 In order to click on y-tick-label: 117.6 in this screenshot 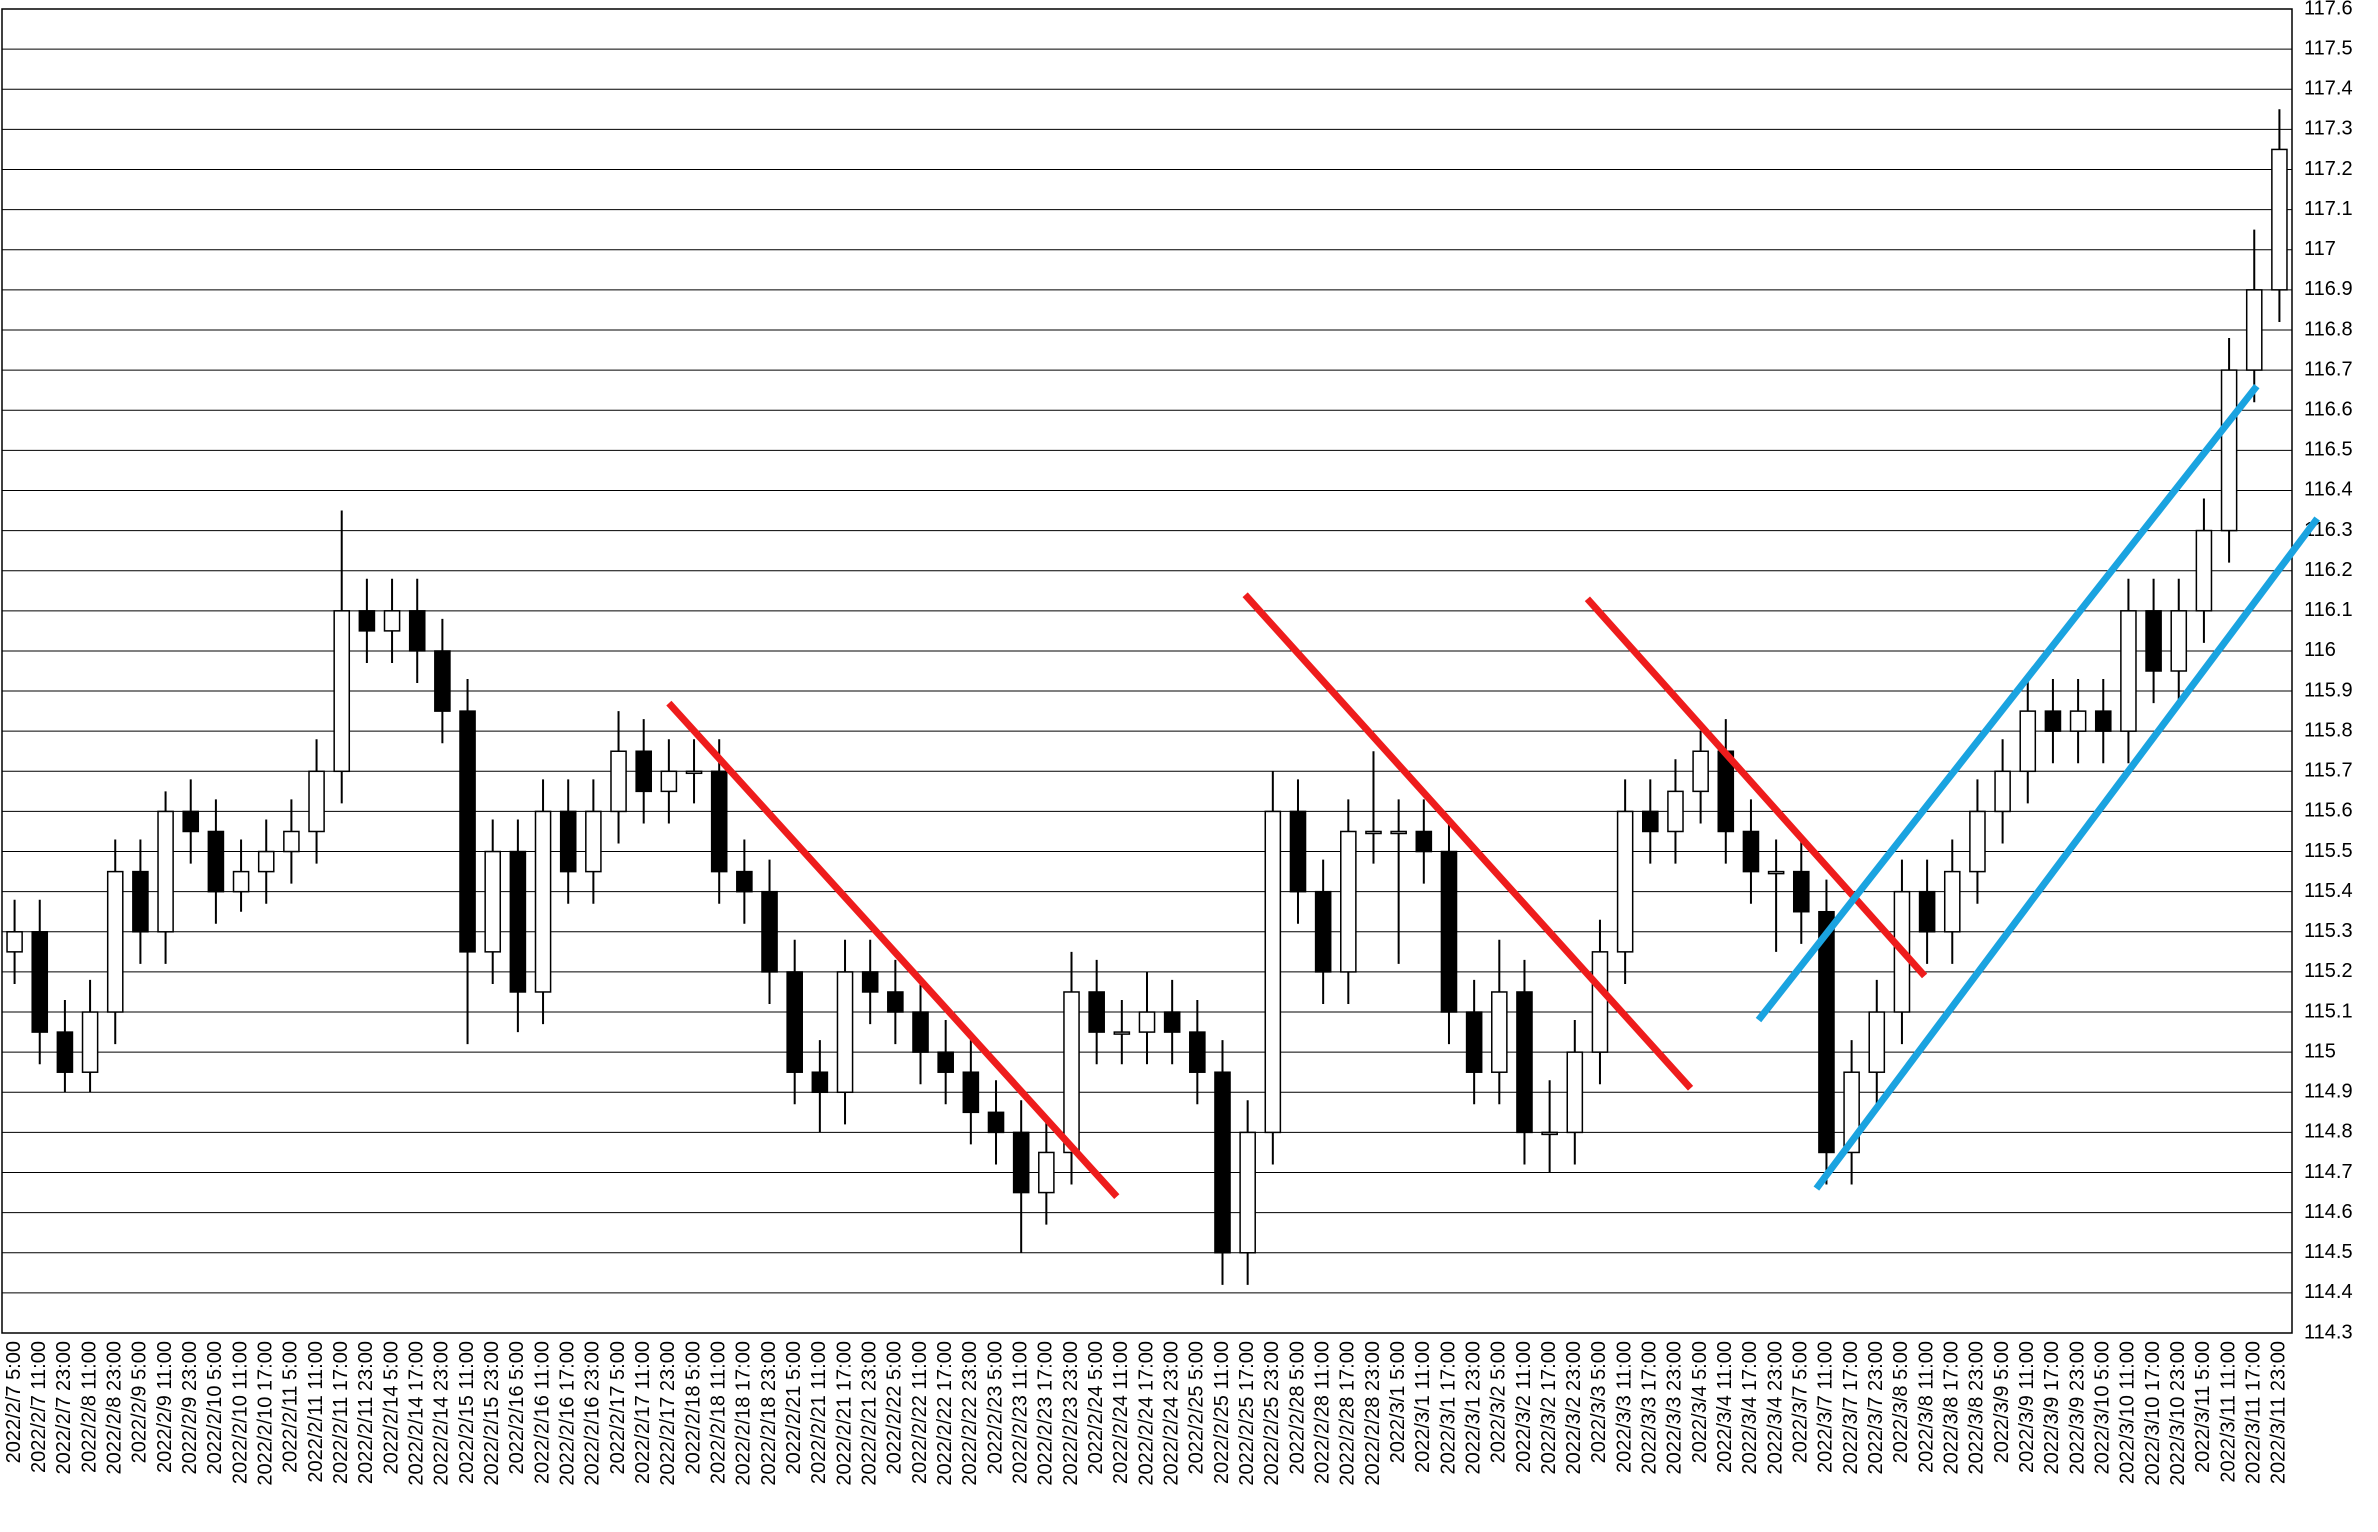, I will do `click(2328, 9)`.